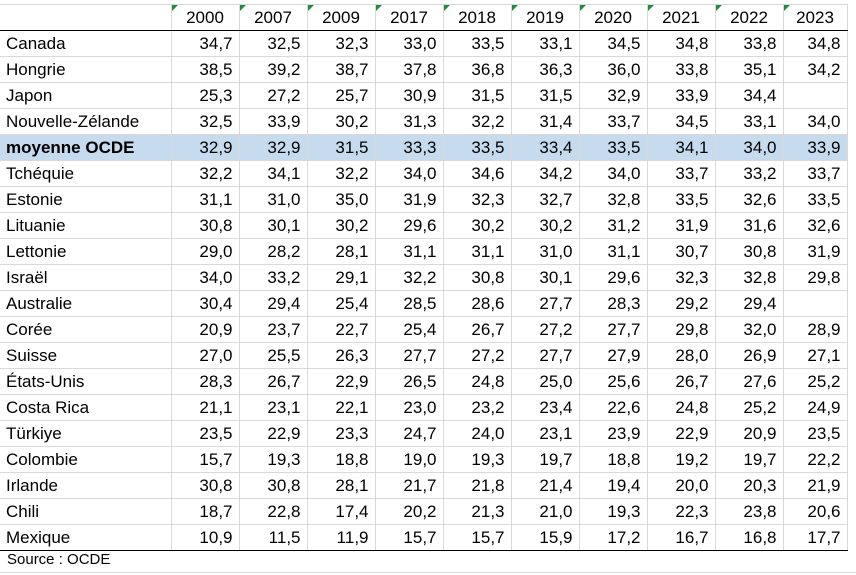 The height and width of the screenshot is (575, 856). What do you see at coordinates (341, 381) in the screenshot?
I see `value-cell: 22,9` at bounding box center [341, 381].